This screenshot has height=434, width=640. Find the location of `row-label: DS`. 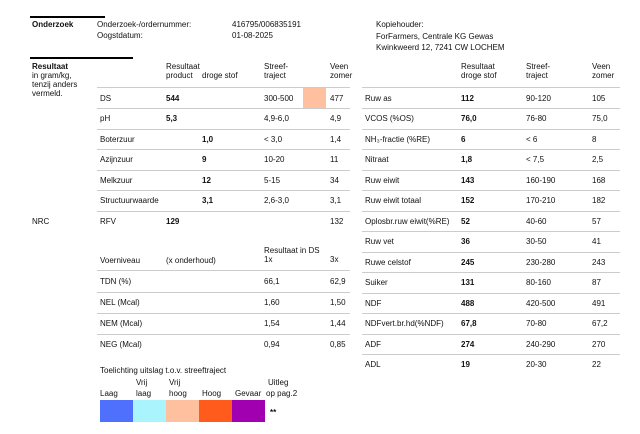

row-label: DS is located at coordinates (106, 98).